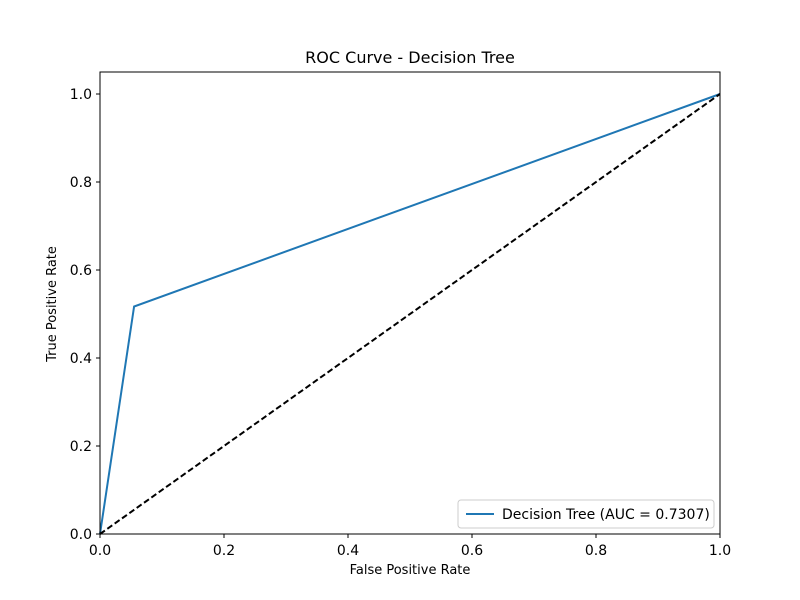  Describe the element at coordinates (472, 551) in the screenshot. I see `x-tick-label: 0.6` at that location.